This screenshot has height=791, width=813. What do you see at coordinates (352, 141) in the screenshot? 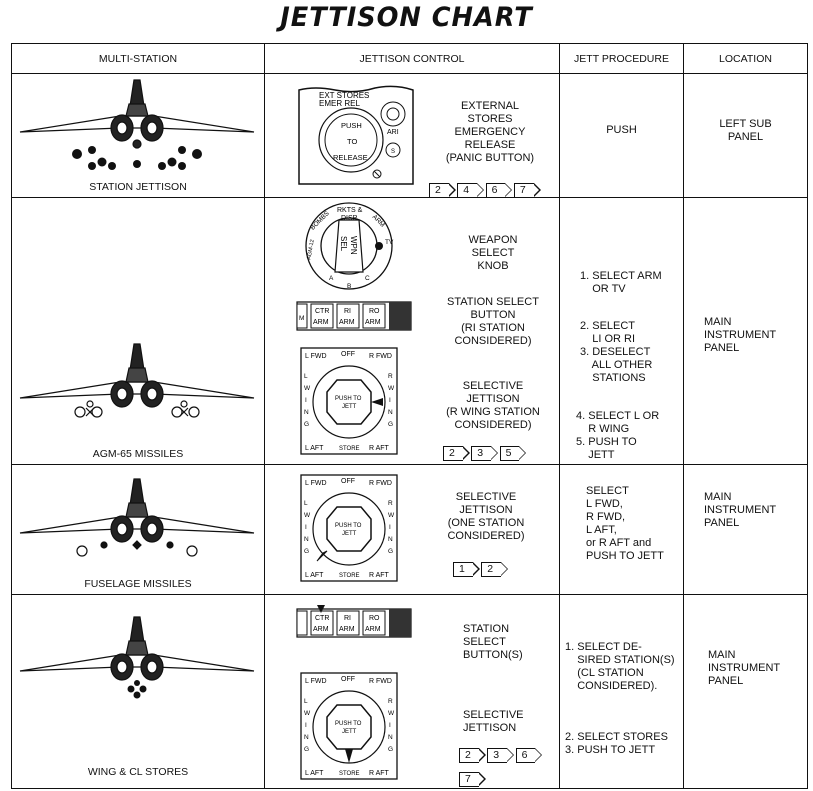
I see `to-label: TO` at bounding box center [352, 141].